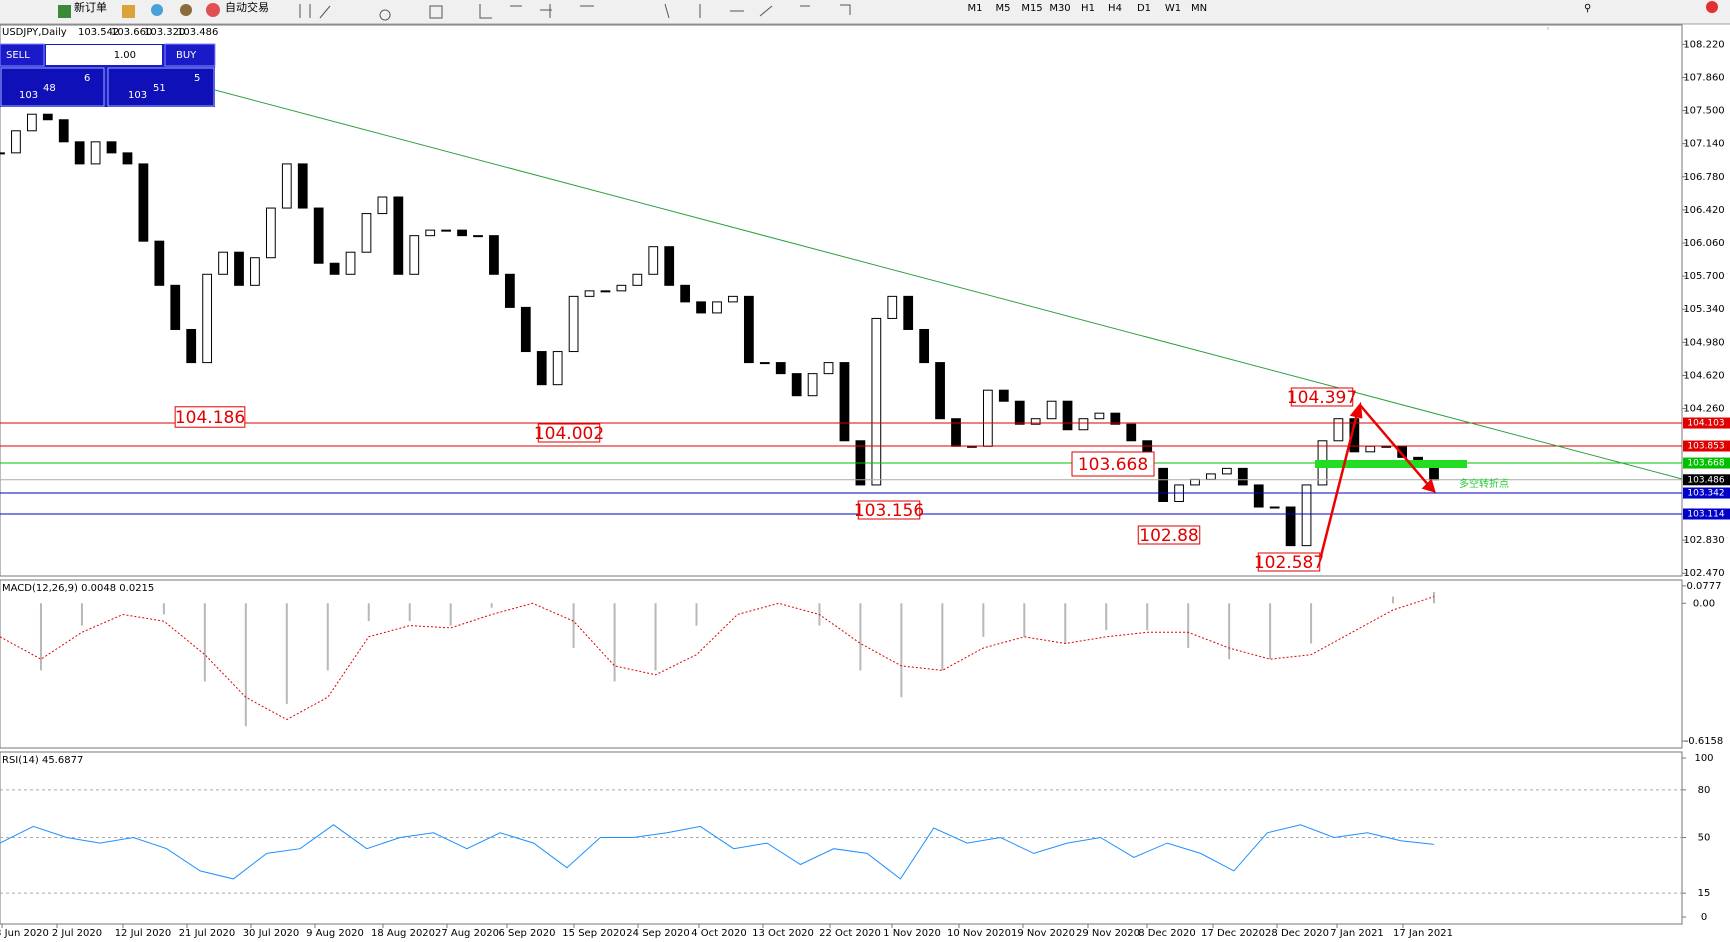 The height and width of the screenshot is (942, 1730). I want to click on rsi-label: RSI(14) 45.6877, so click(42, 760).